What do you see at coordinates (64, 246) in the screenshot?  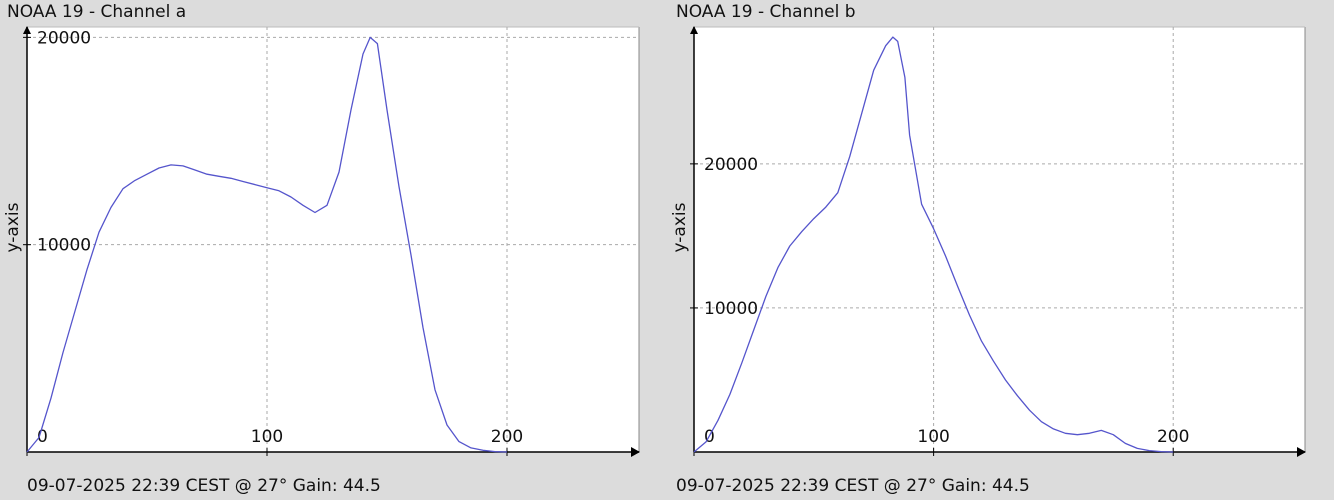 I see `chart-a-ytick-label-10000: 10000` at bounding box center [64, 246].